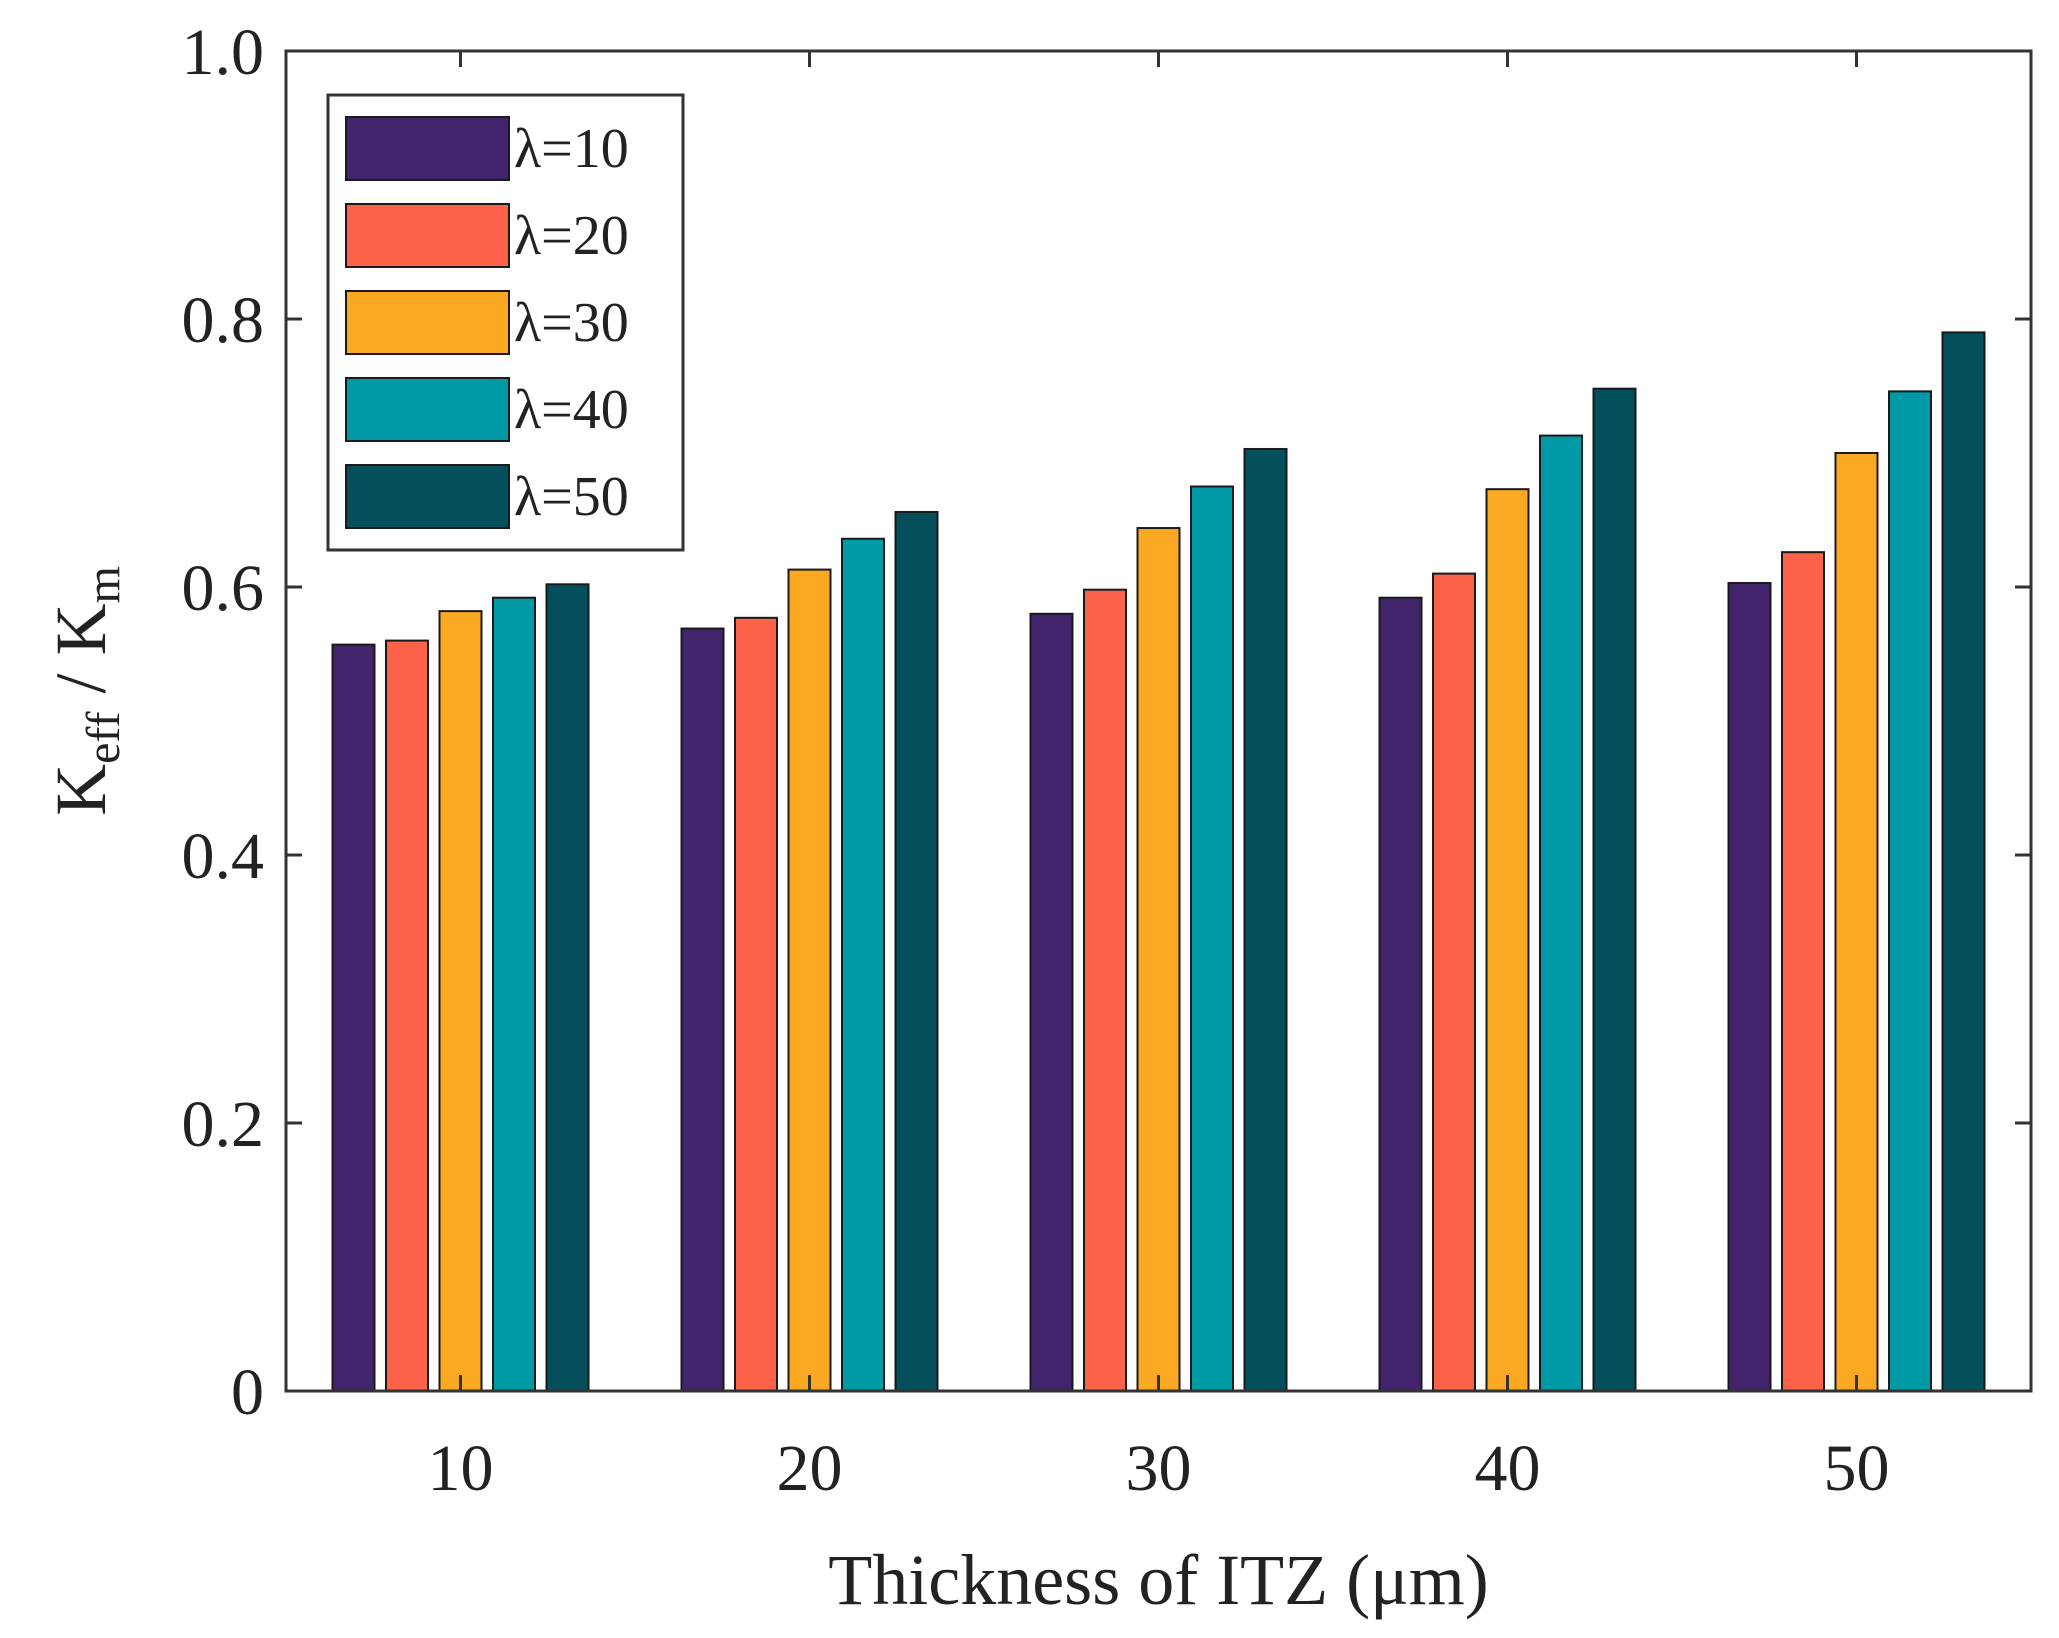 This screenshot has width=2059, height=1638. What do you see at coordinates (1159, 1468) in the screenshot?
I see `x-tick-label: 30` at bounding box center [1159, 1468].